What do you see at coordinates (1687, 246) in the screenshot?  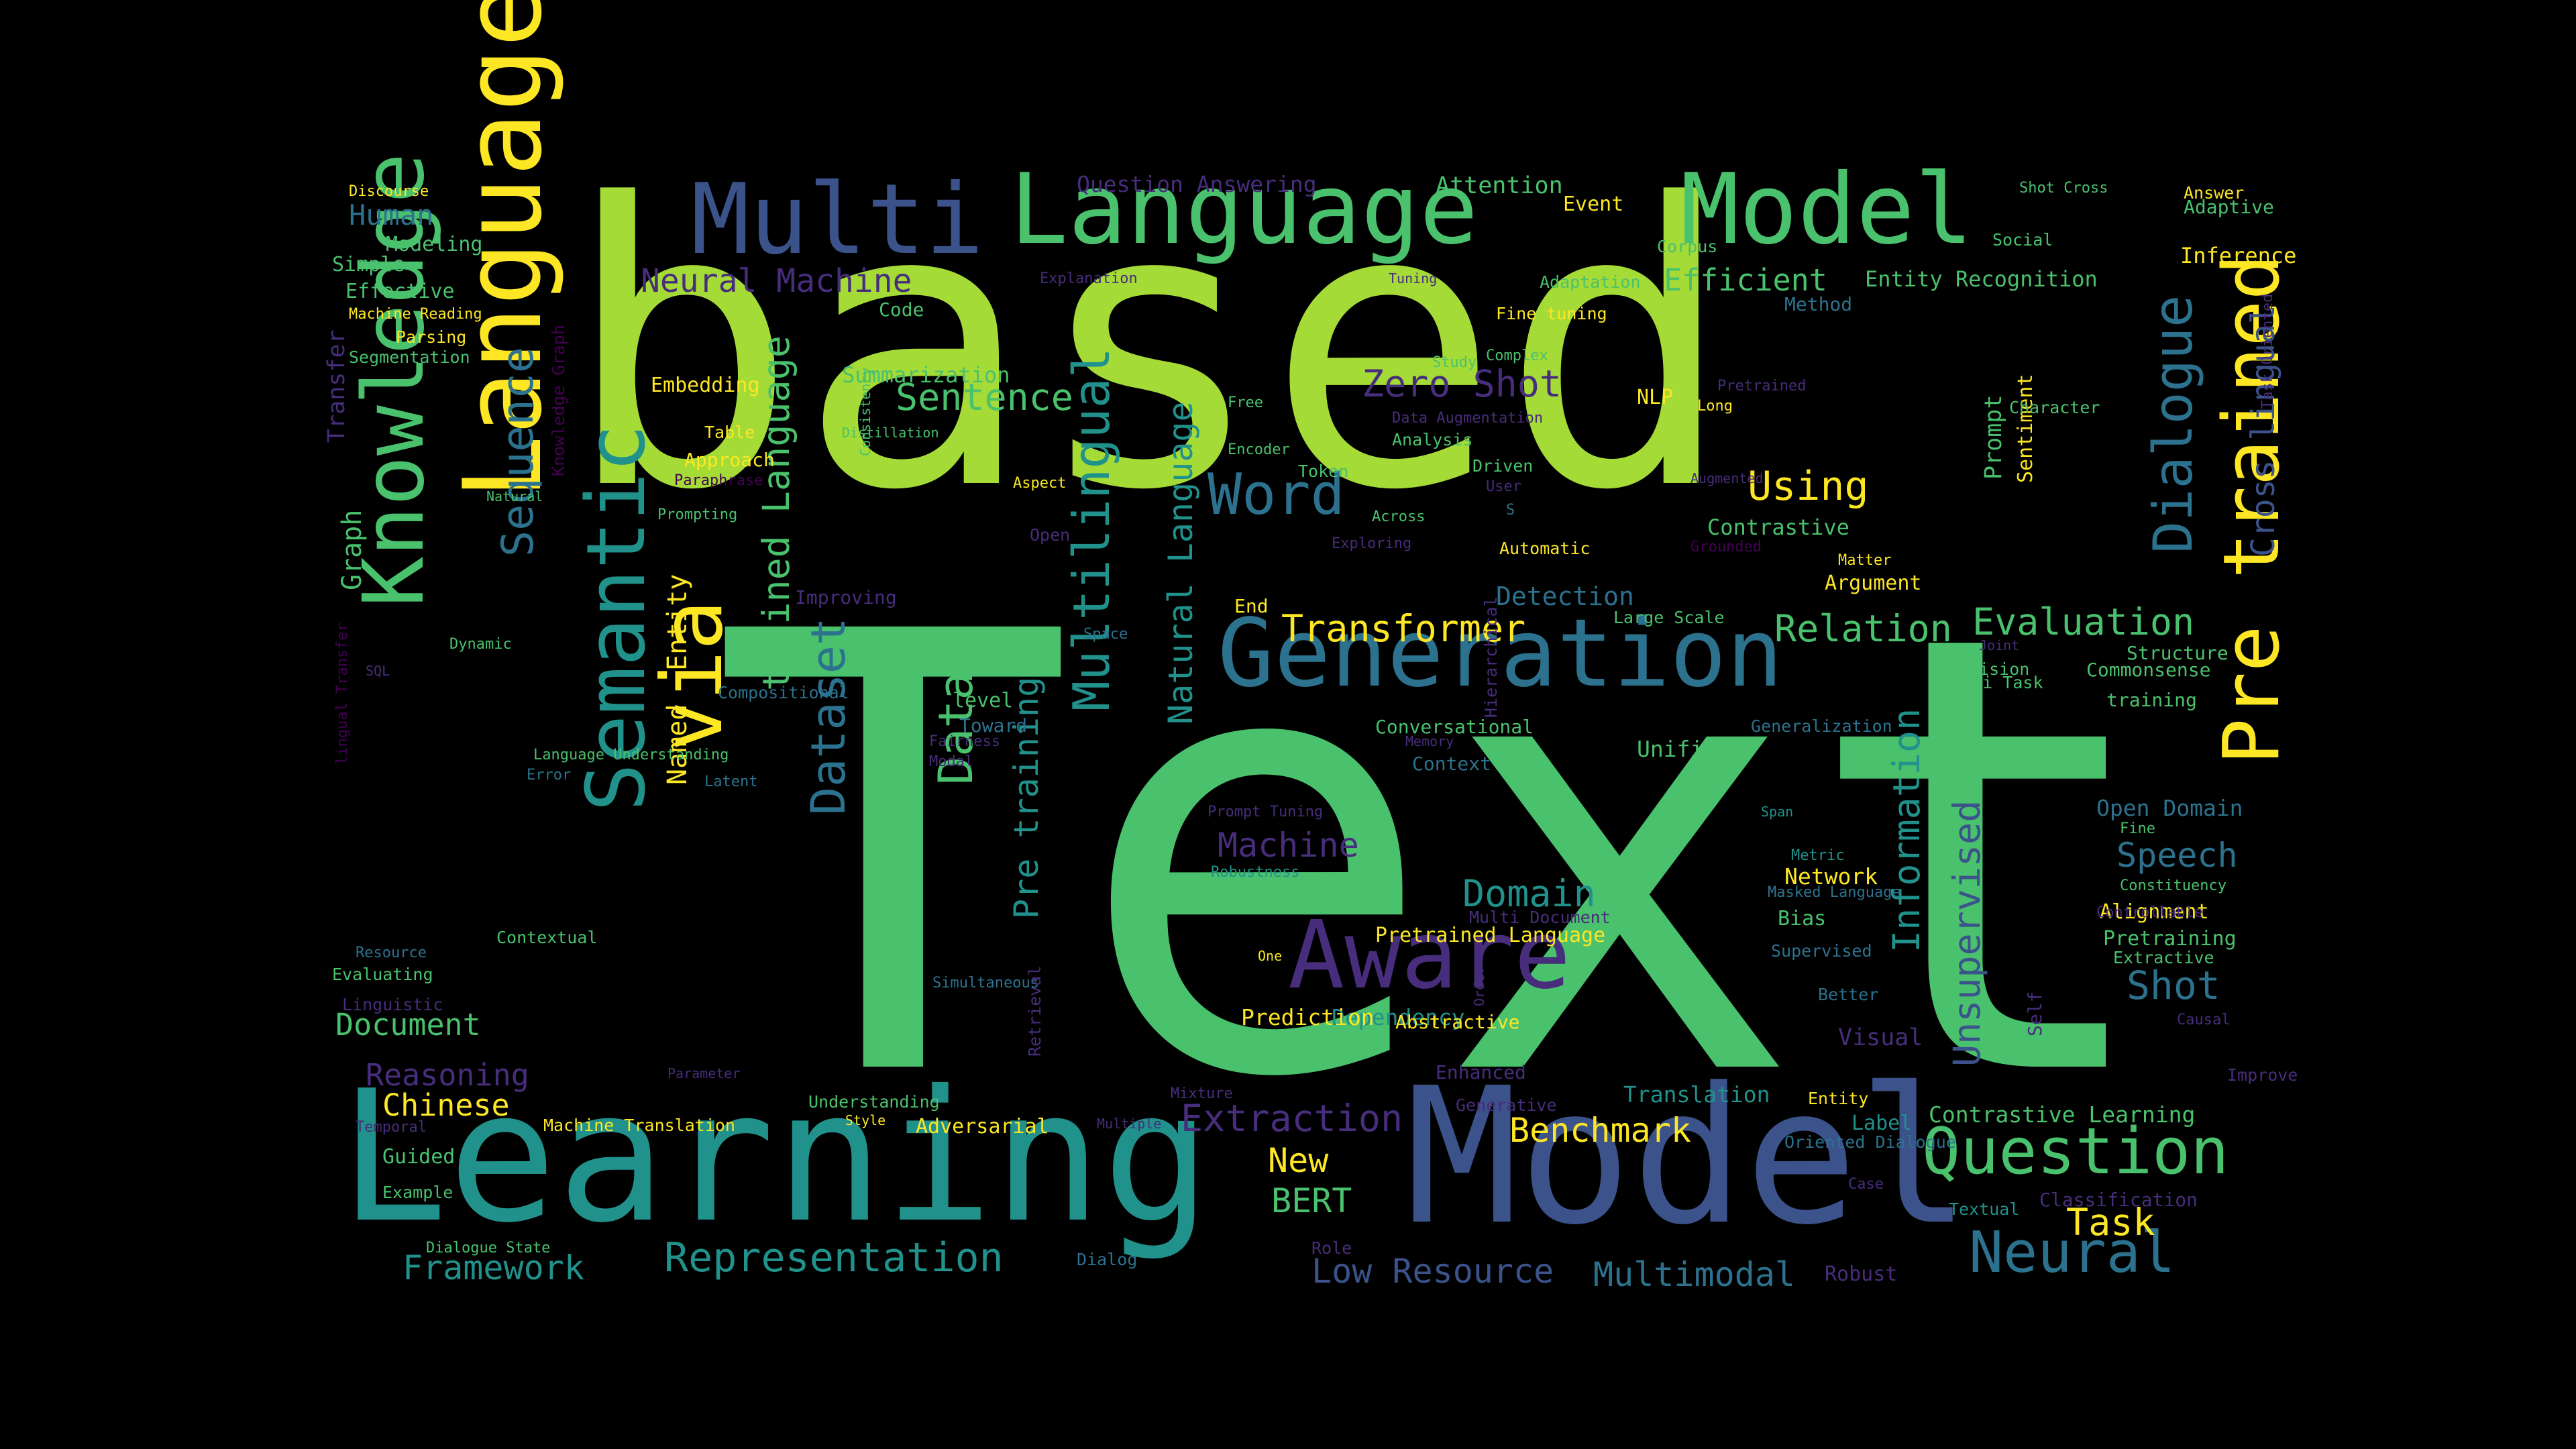 I see `cloud-word: Corpus` at bounding box center [1687, 246].